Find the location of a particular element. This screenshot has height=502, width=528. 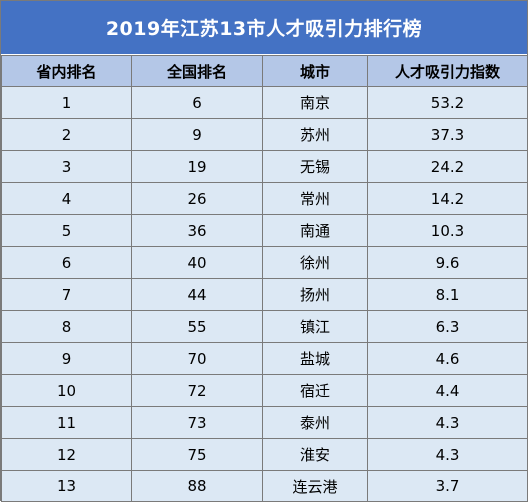

provincial-rank-cell: 2 is located at coordinates (66, 134).